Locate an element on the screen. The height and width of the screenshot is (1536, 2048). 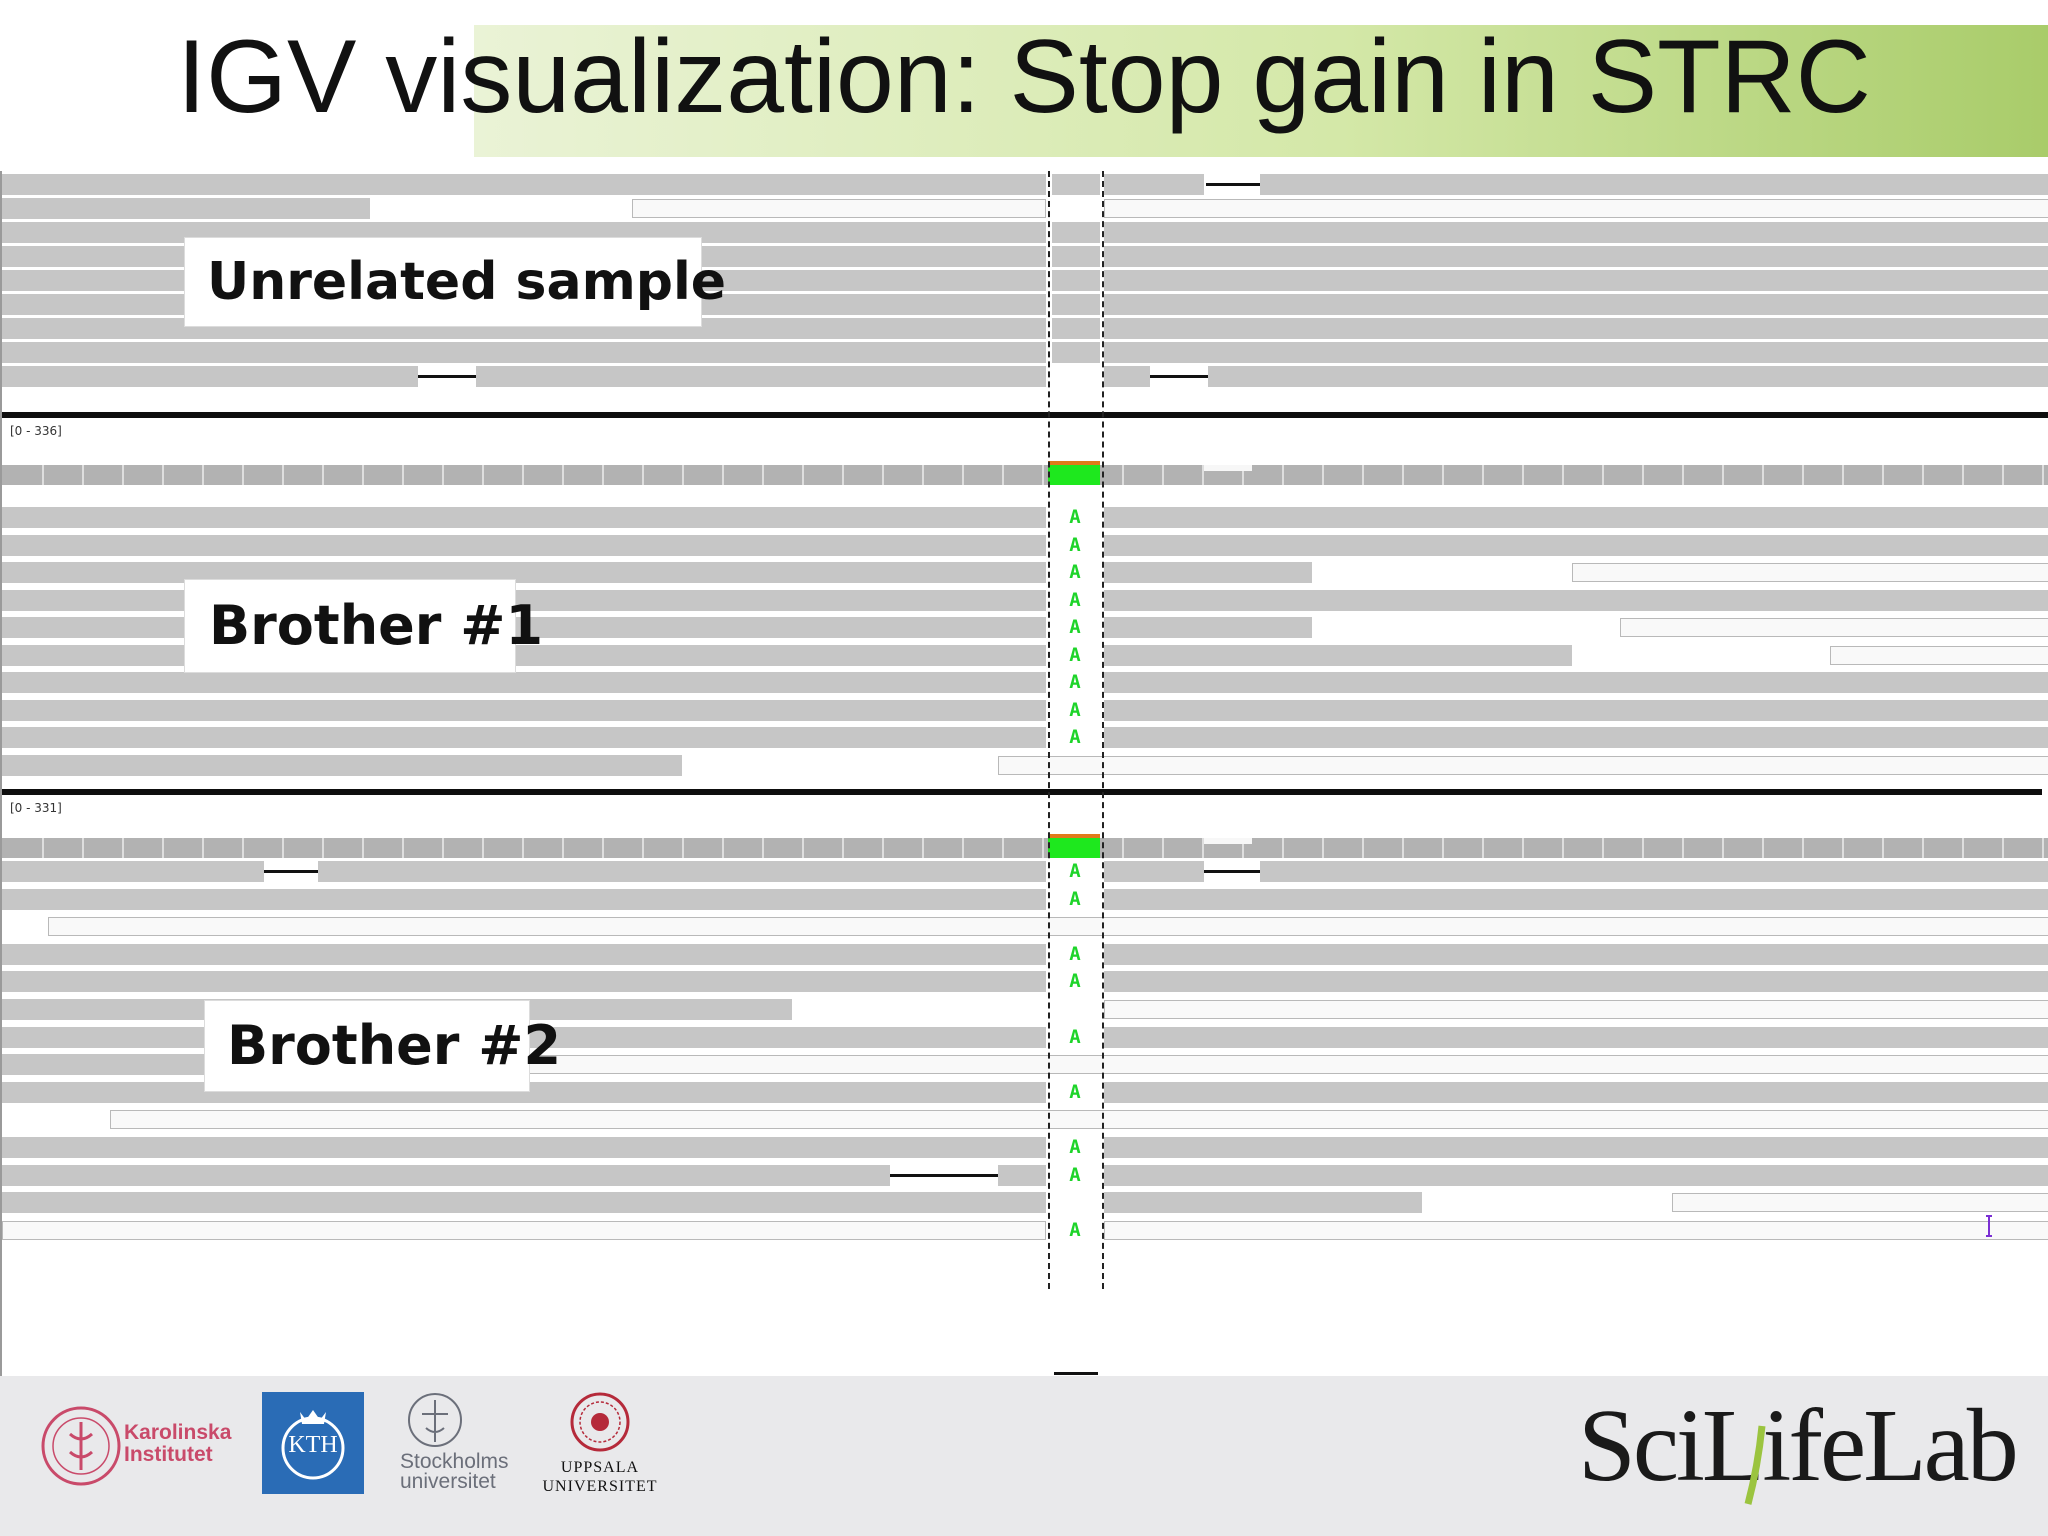
karolinska-seal-icon is located at coordinates (81, 1446).